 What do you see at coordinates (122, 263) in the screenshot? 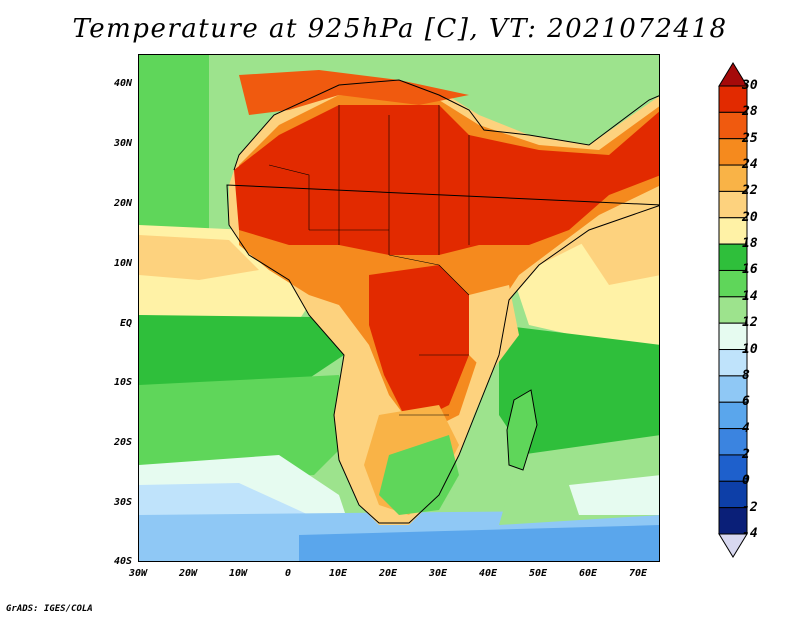
I see `lat-label-10n: 10N` at bounding box center [122, 263].